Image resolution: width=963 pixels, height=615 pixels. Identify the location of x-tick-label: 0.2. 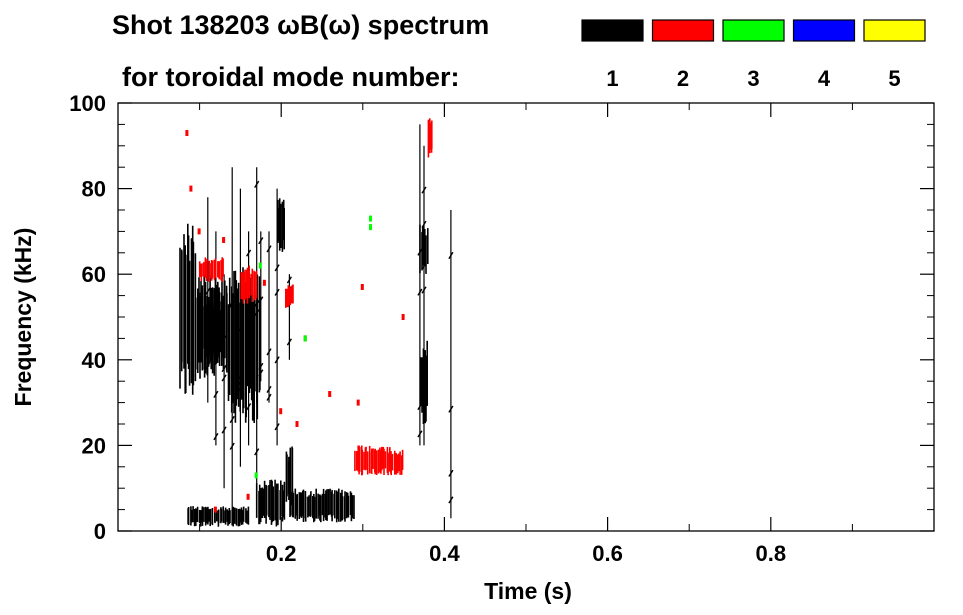
(281, 553).